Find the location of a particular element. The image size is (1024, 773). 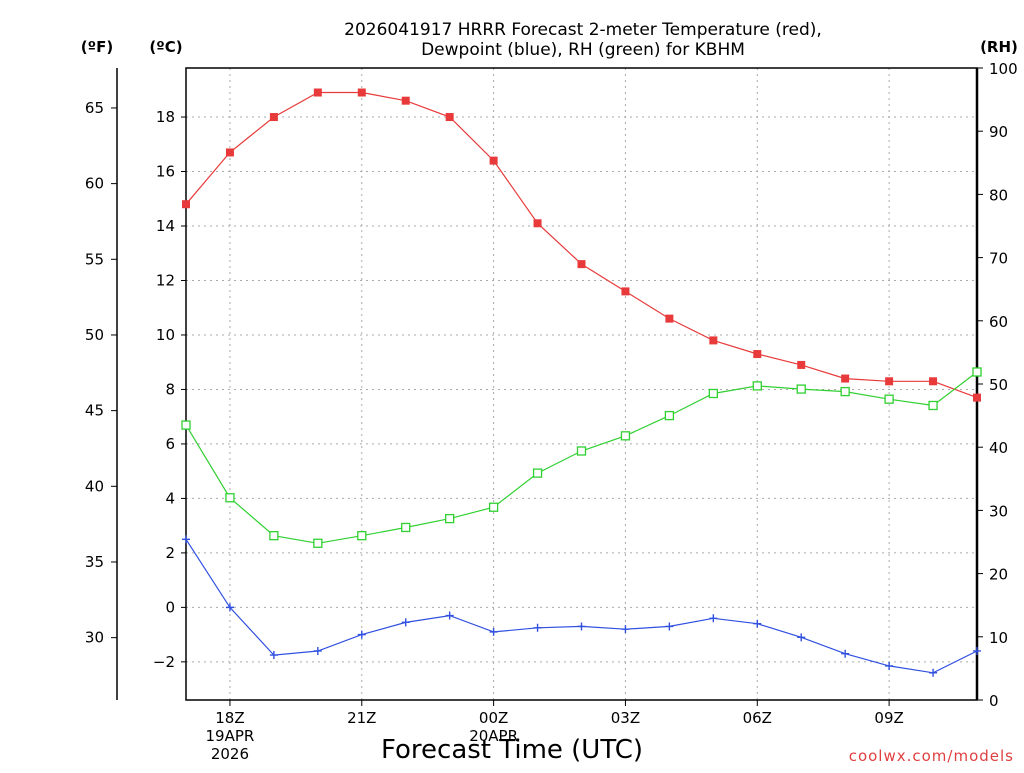

celsius-tick-label: 2 is located at coordinates (170, 553).